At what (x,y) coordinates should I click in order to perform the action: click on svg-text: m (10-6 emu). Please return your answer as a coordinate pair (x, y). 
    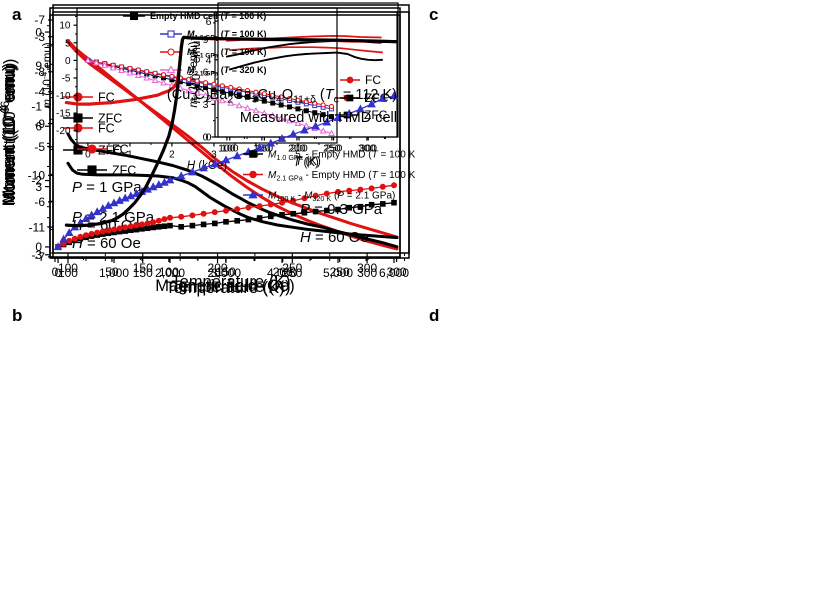
    Looking at the image, I should click on (196, 70).